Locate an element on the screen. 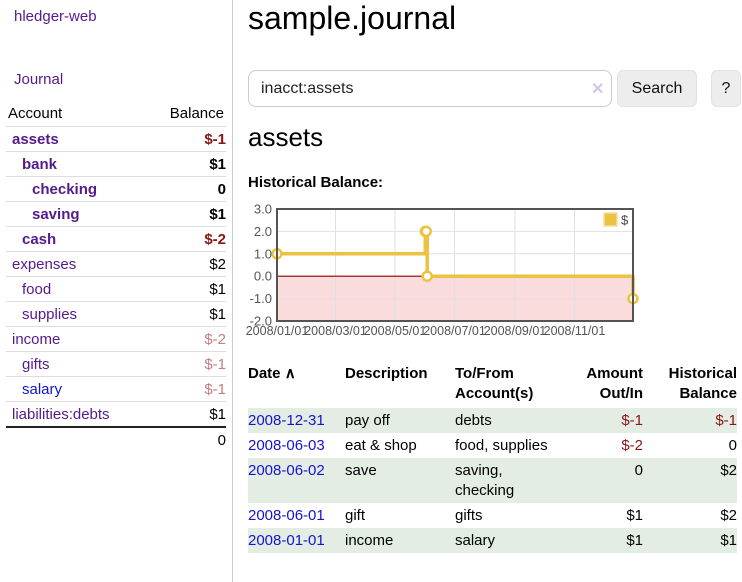 The height and width of the screenshot is (582, 742). sidebar-account-cash: cash is located at coordinates (81, 239).